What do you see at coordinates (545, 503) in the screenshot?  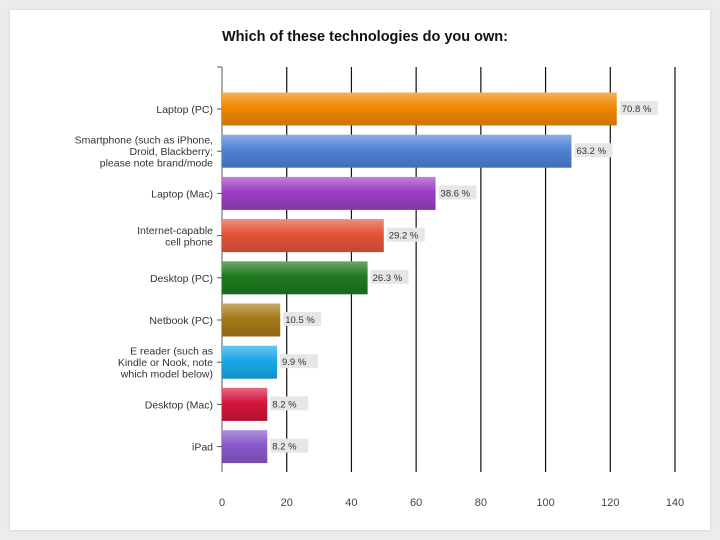 I see `x-tick-label: 100` at bounding box center [545, 503].